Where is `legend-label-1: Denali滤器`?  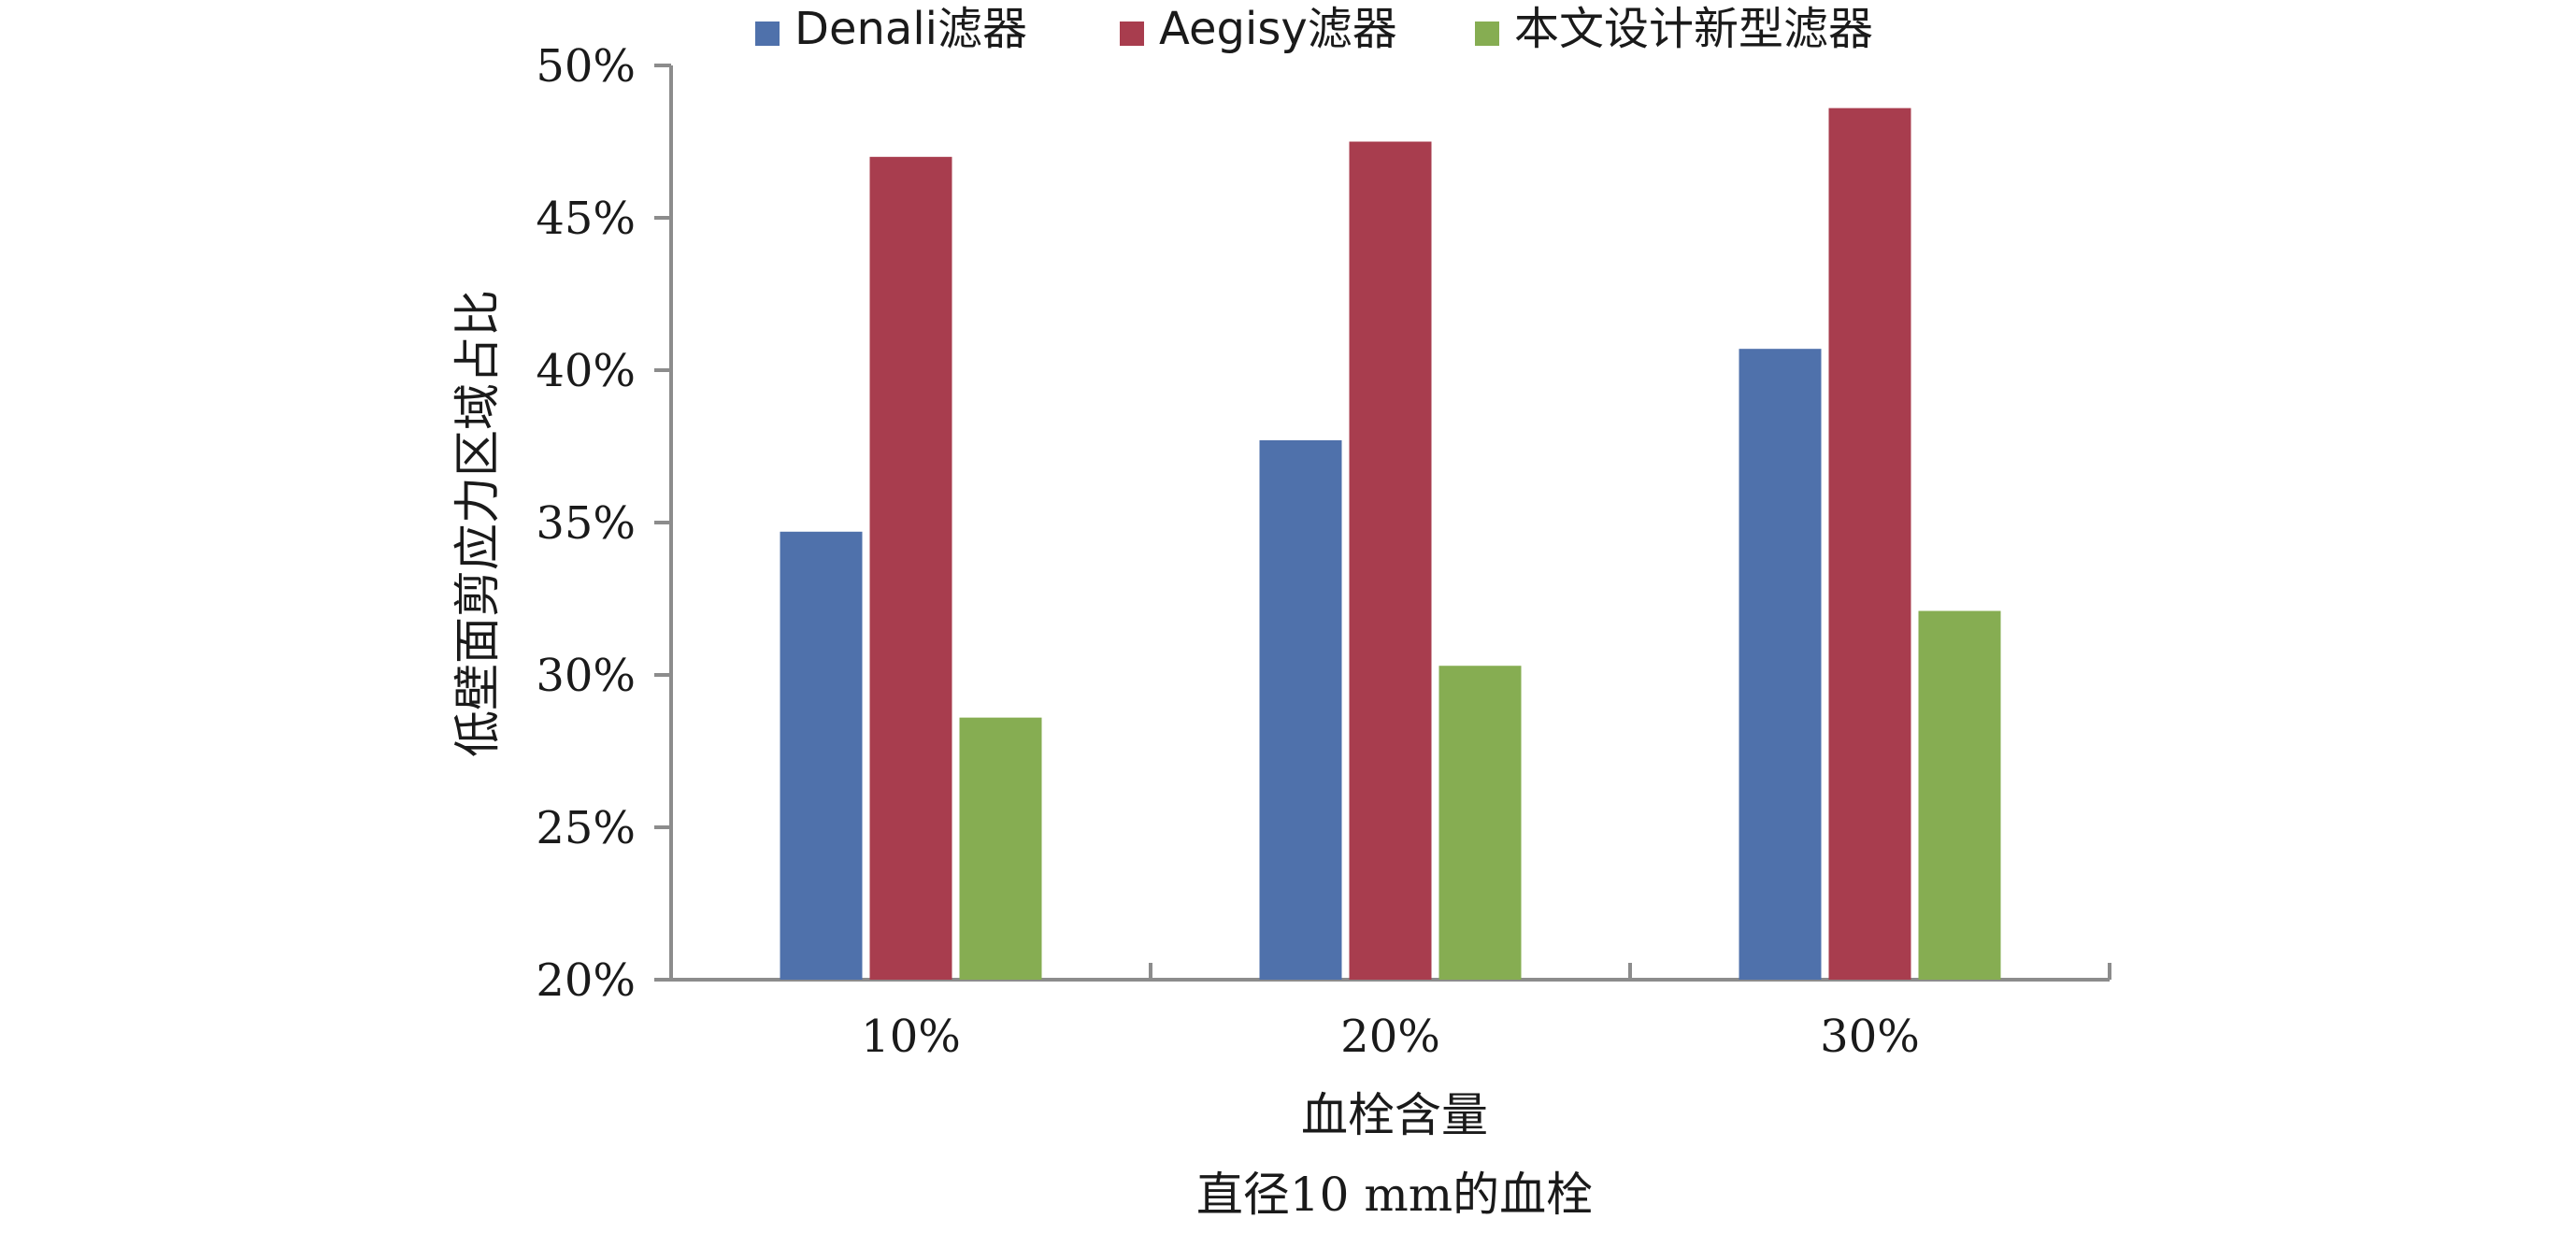
legend-label-1: Denali滤器 is located at coordinates (910, 29).